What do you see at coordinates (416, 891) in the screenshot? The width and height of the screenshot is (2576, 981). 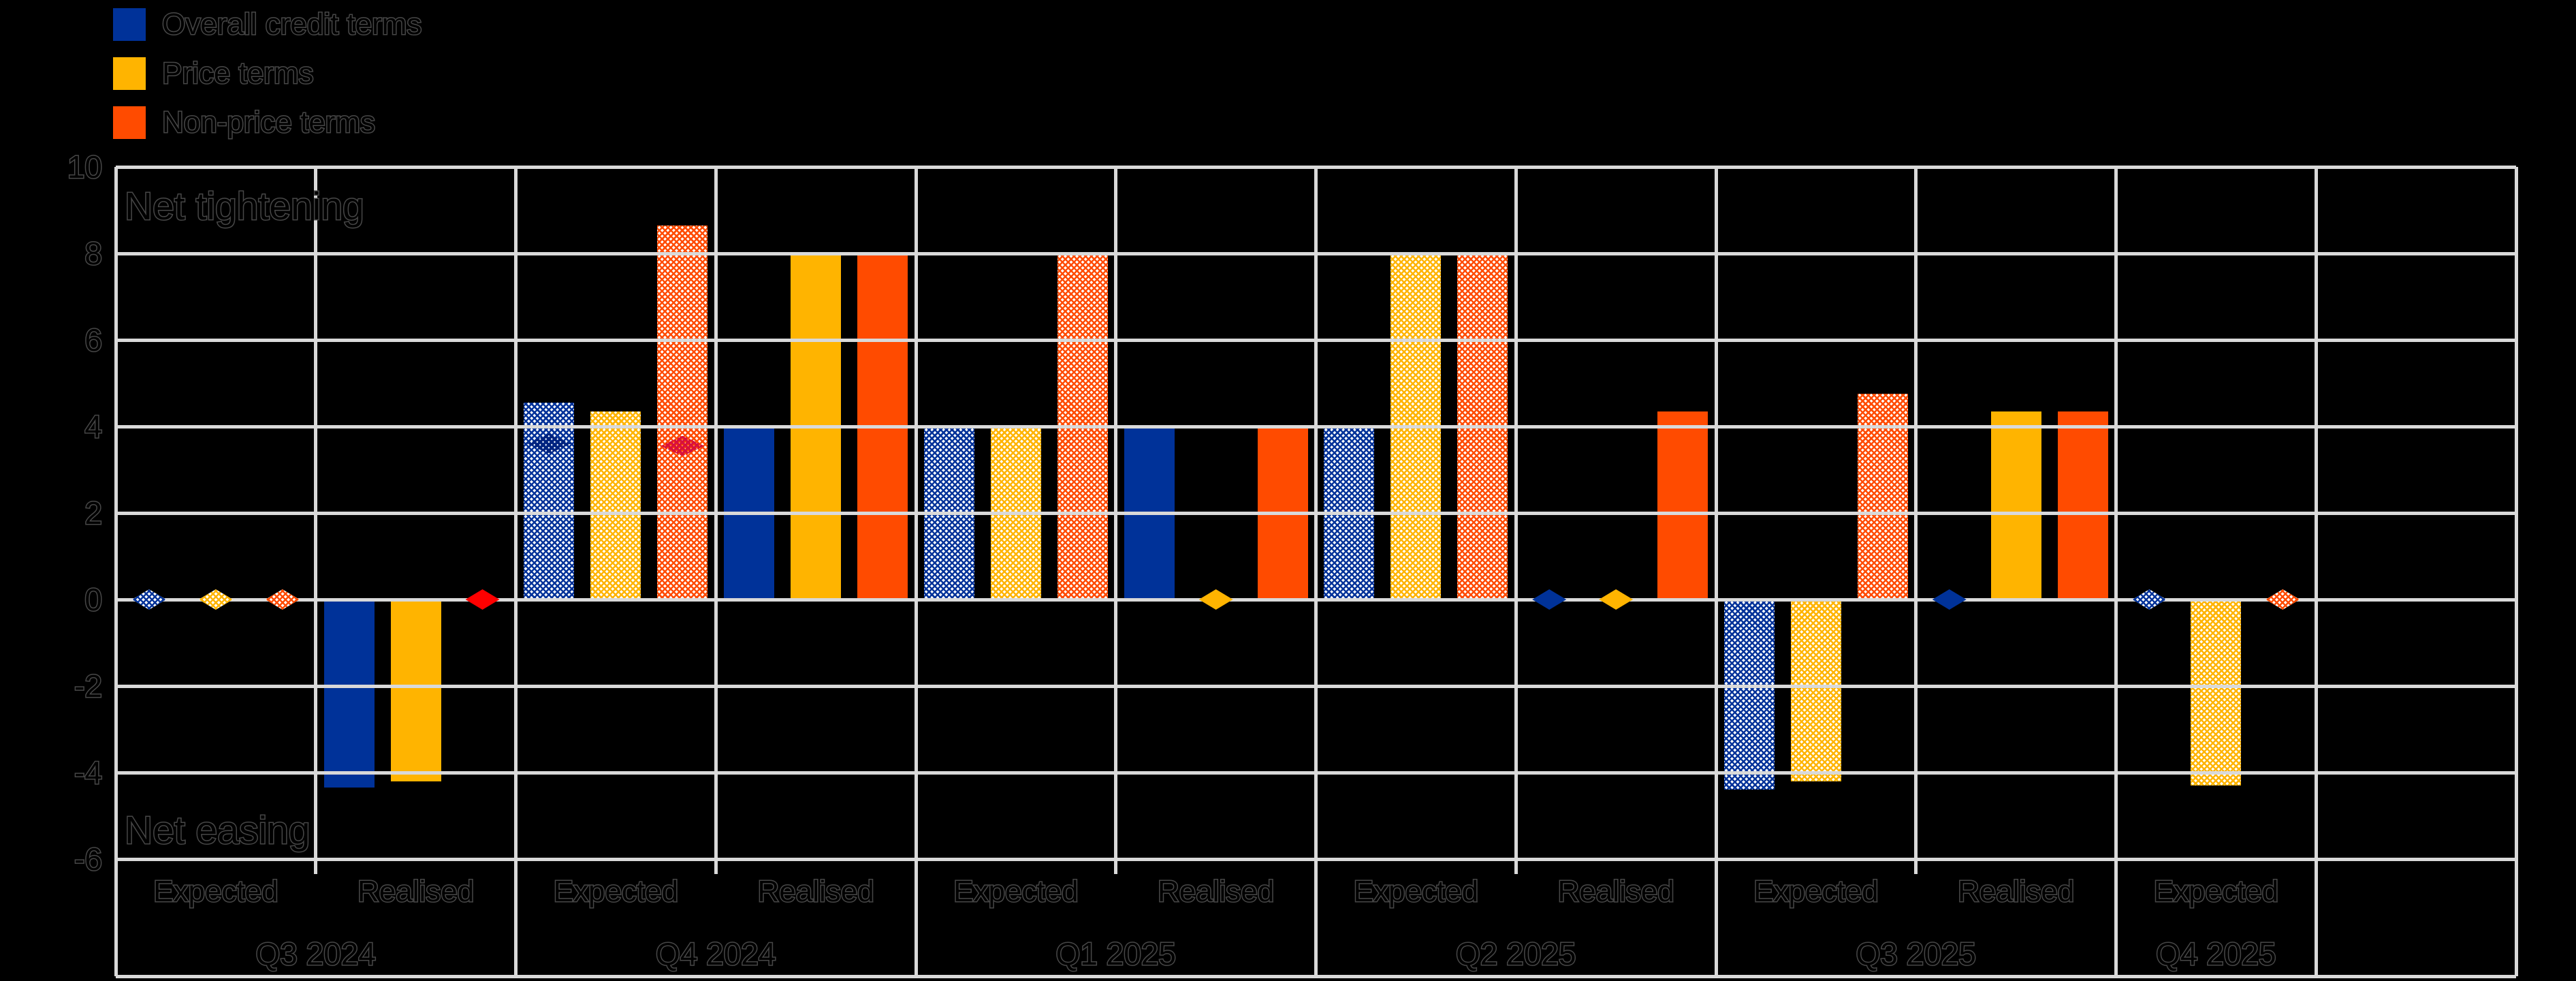 I see `x-label-q3-2024-realised: Realised` at bounding box center [416, 891].